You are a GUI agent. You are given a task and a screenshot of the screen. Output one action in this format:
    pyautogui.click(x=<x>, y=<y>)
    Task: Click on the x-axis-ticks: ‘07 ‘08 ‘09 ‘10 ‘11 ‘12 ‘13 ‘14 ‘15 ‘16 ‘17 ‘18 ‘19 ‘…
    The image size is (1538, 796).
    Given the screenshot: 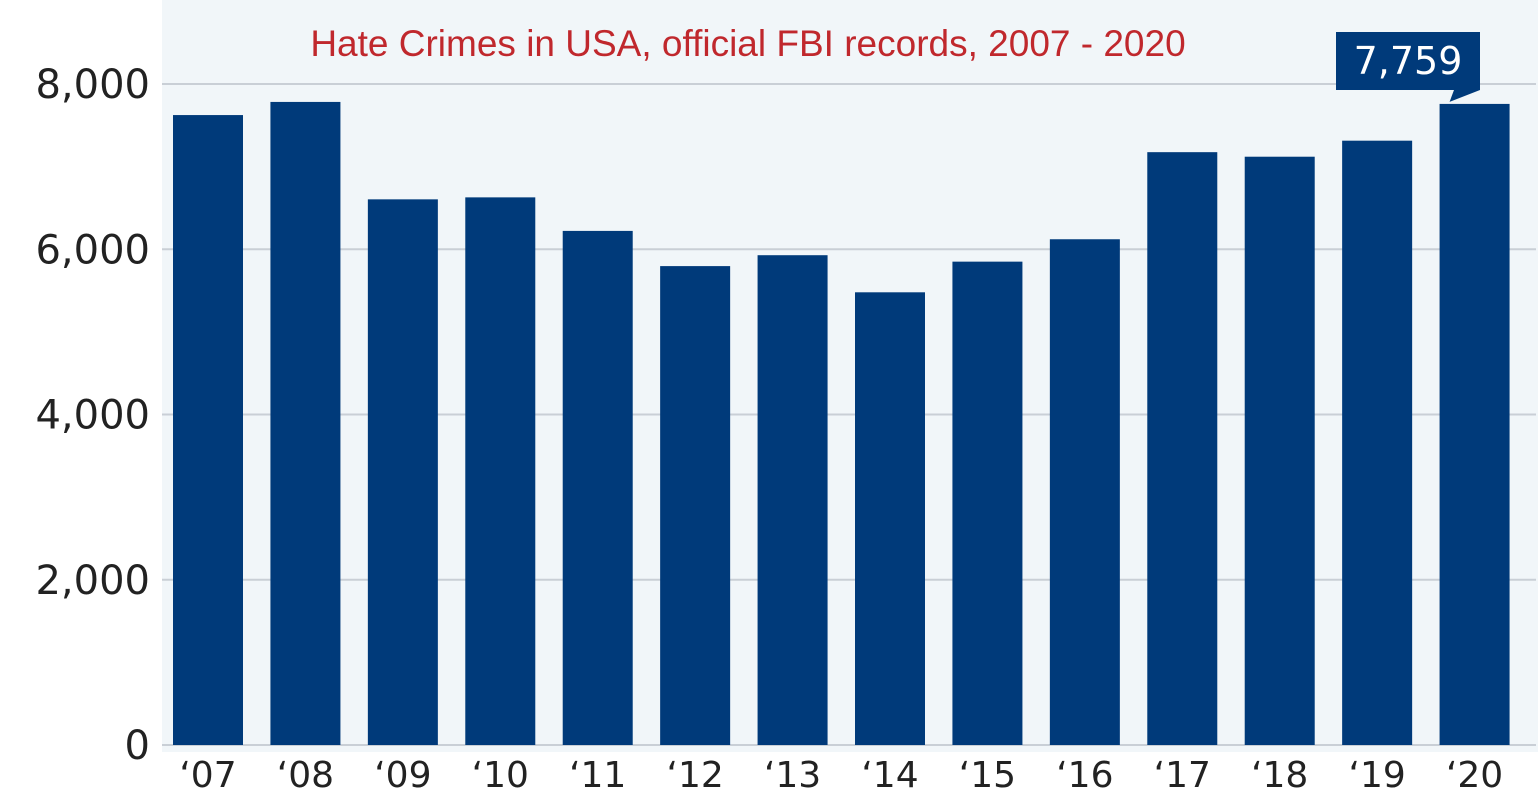 What is the action you would take?
    pyautogui.click(x=841, y=775)
    